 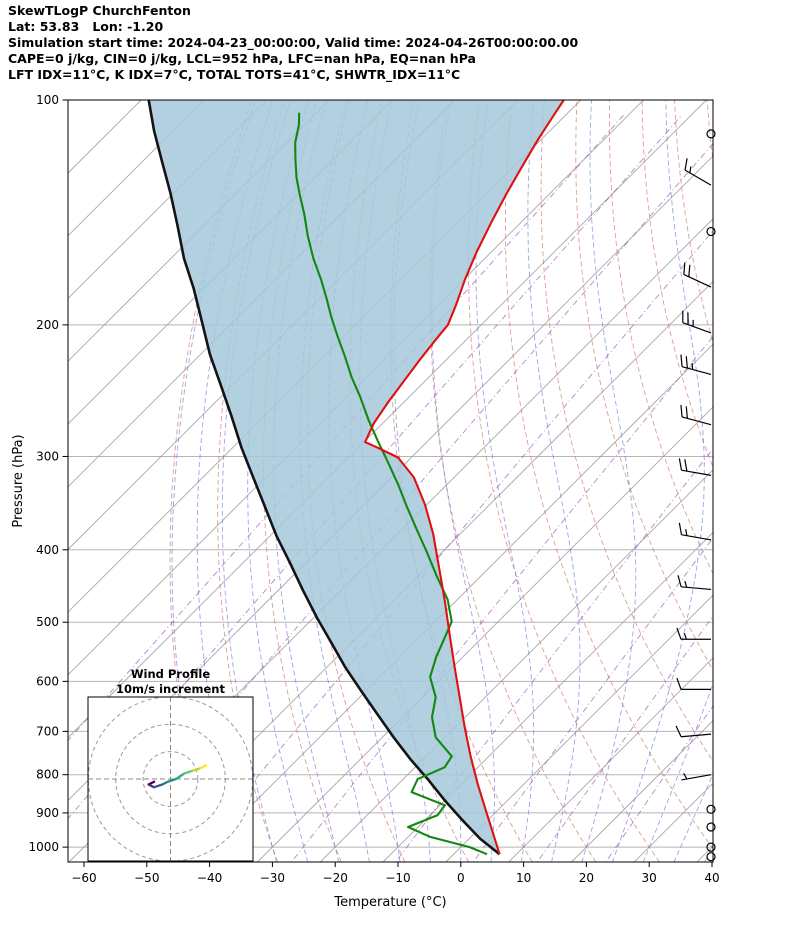 What do you see at coordinates (48, 473) in the screenshot?
I see `y-axis-ticks: 100 200 300 400 500 600 700 800 900 1000` at bounding box center [48, 473].